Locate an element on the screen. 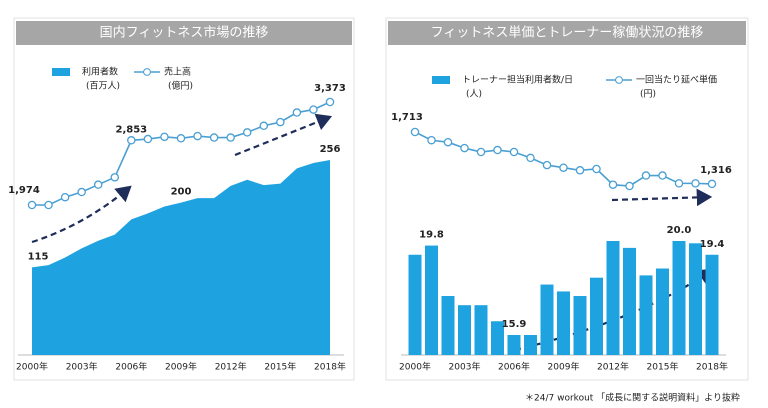 Image resolution: width=768 pixels, height=408 pixels. data-label: 2,853 is located at coordinates (132, 129).